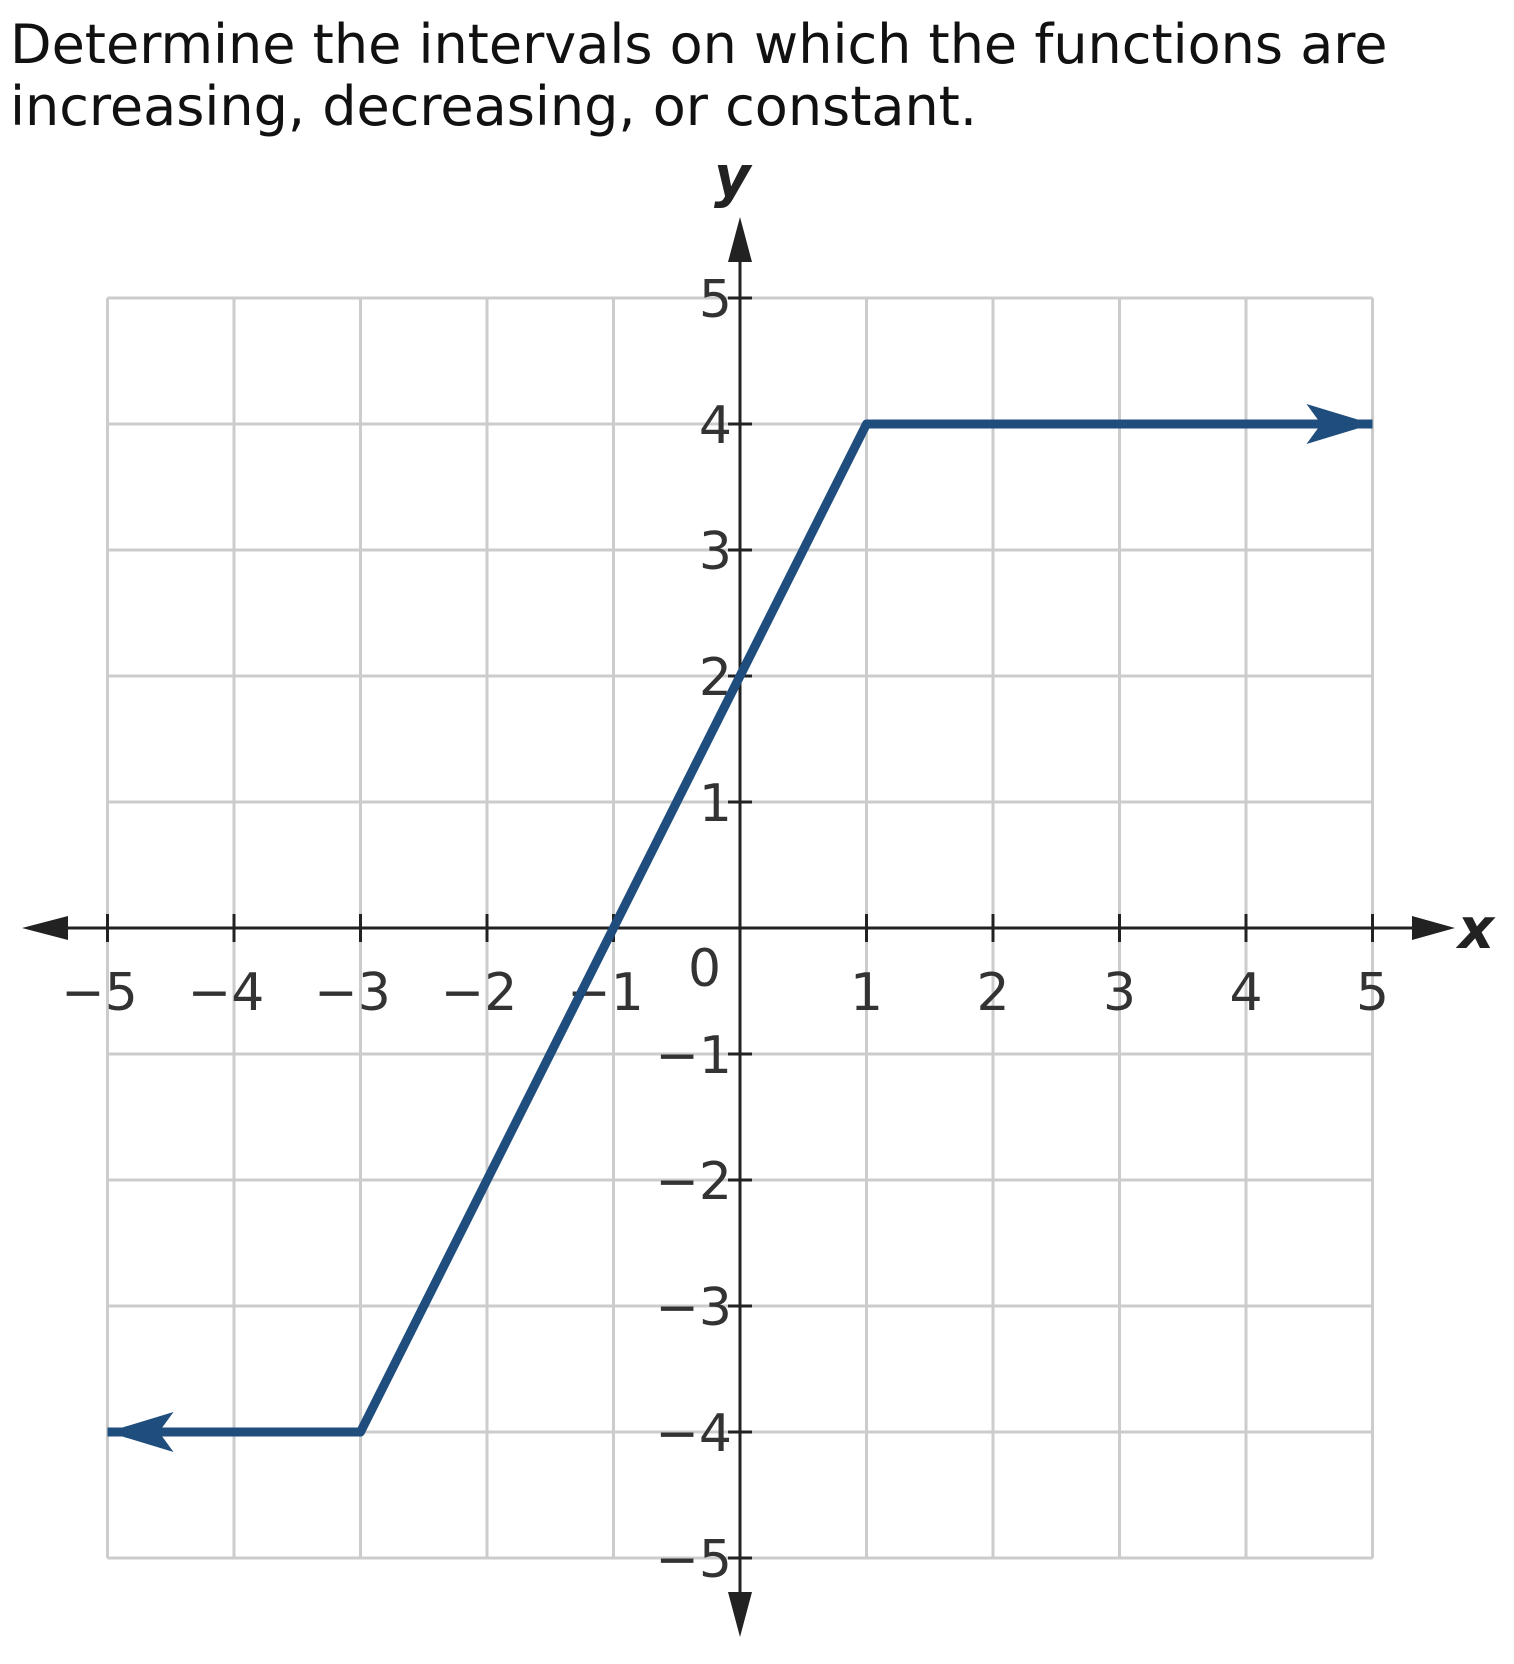  I want to click on y-tick-label: 5, so click(715, 300).